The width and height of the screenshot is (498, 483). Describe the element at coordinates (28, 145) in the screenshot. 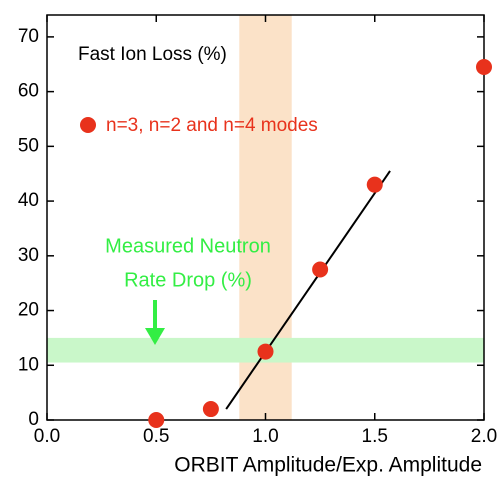

I see `y-tick-label: 50` at that location.